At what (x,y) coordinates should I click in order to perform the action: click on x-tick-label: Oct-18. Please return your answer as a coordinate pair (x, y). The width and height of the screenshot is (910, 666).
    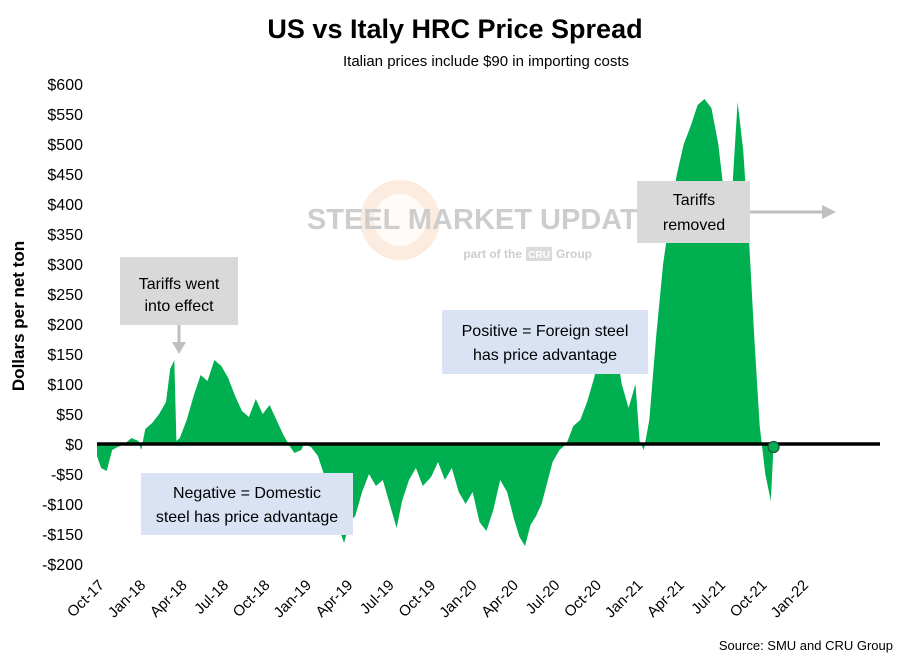
    Looking at the image, I should click on (252, 599).